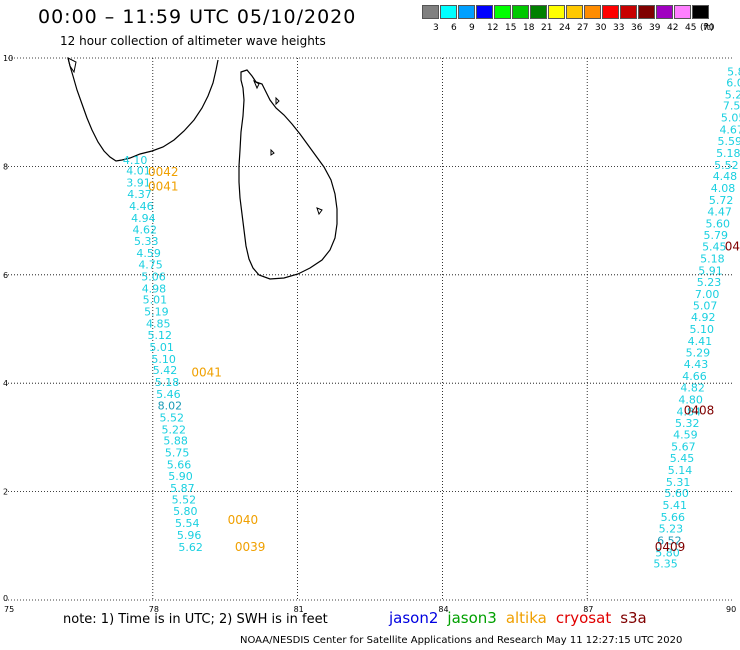 This screenshot has width=740, height=650. Describe the element at coordinates (705, 306) in the screenshot. I see `swh-label: 5.07` at that location.